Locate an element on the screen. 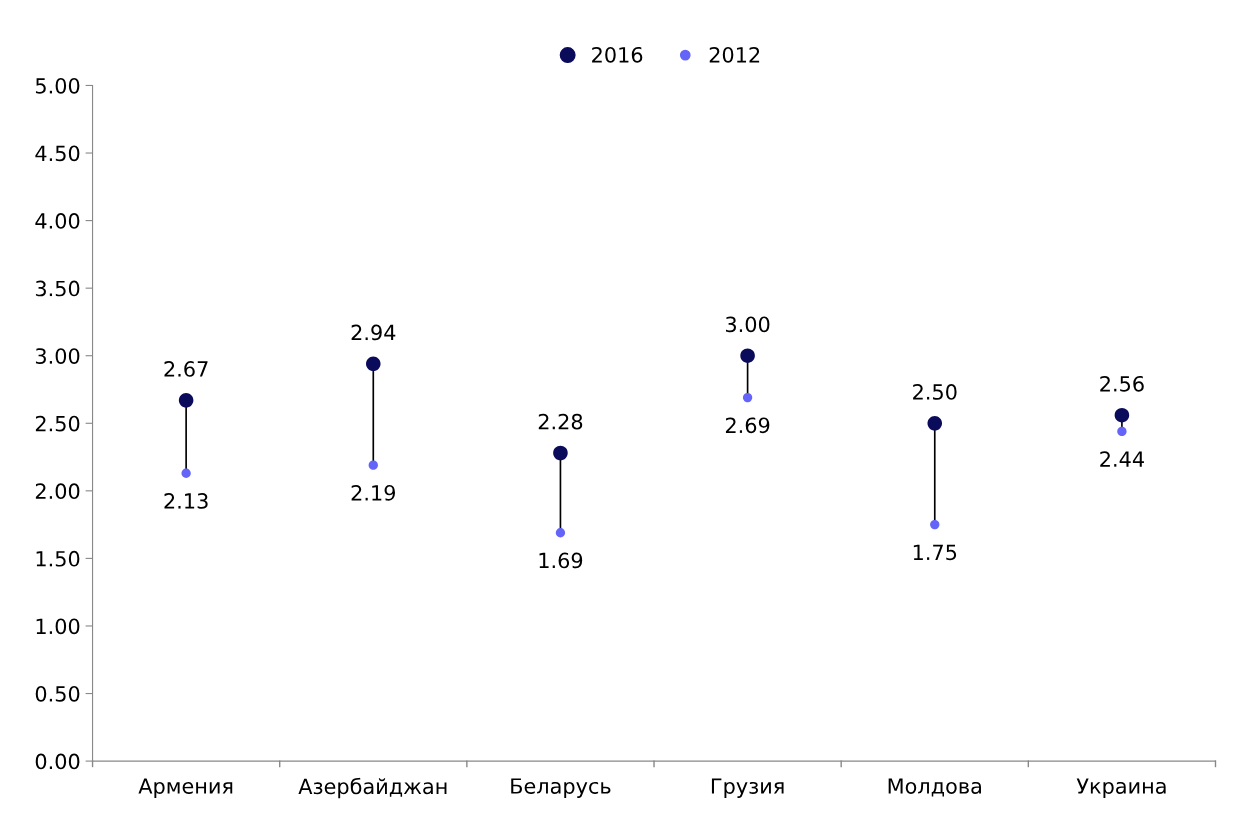 The height and width of the screenshot is (814, 1234). data-label: 2.56 is located at coordinates (1122, 383).